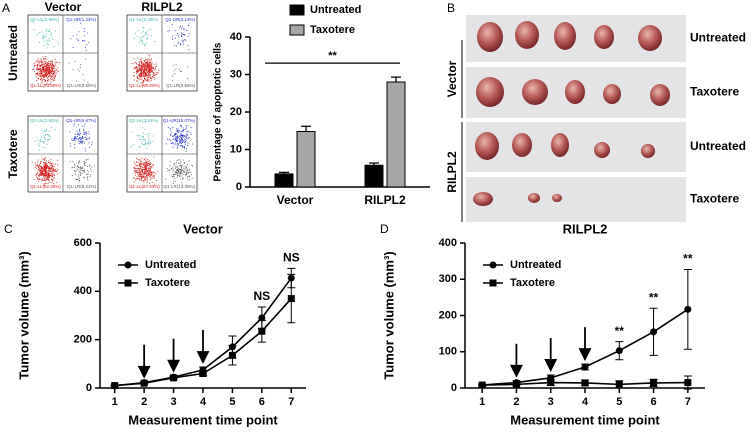 This screenshot has height=434, width=751. I want to click on significance-label: **, so click(332, 56).